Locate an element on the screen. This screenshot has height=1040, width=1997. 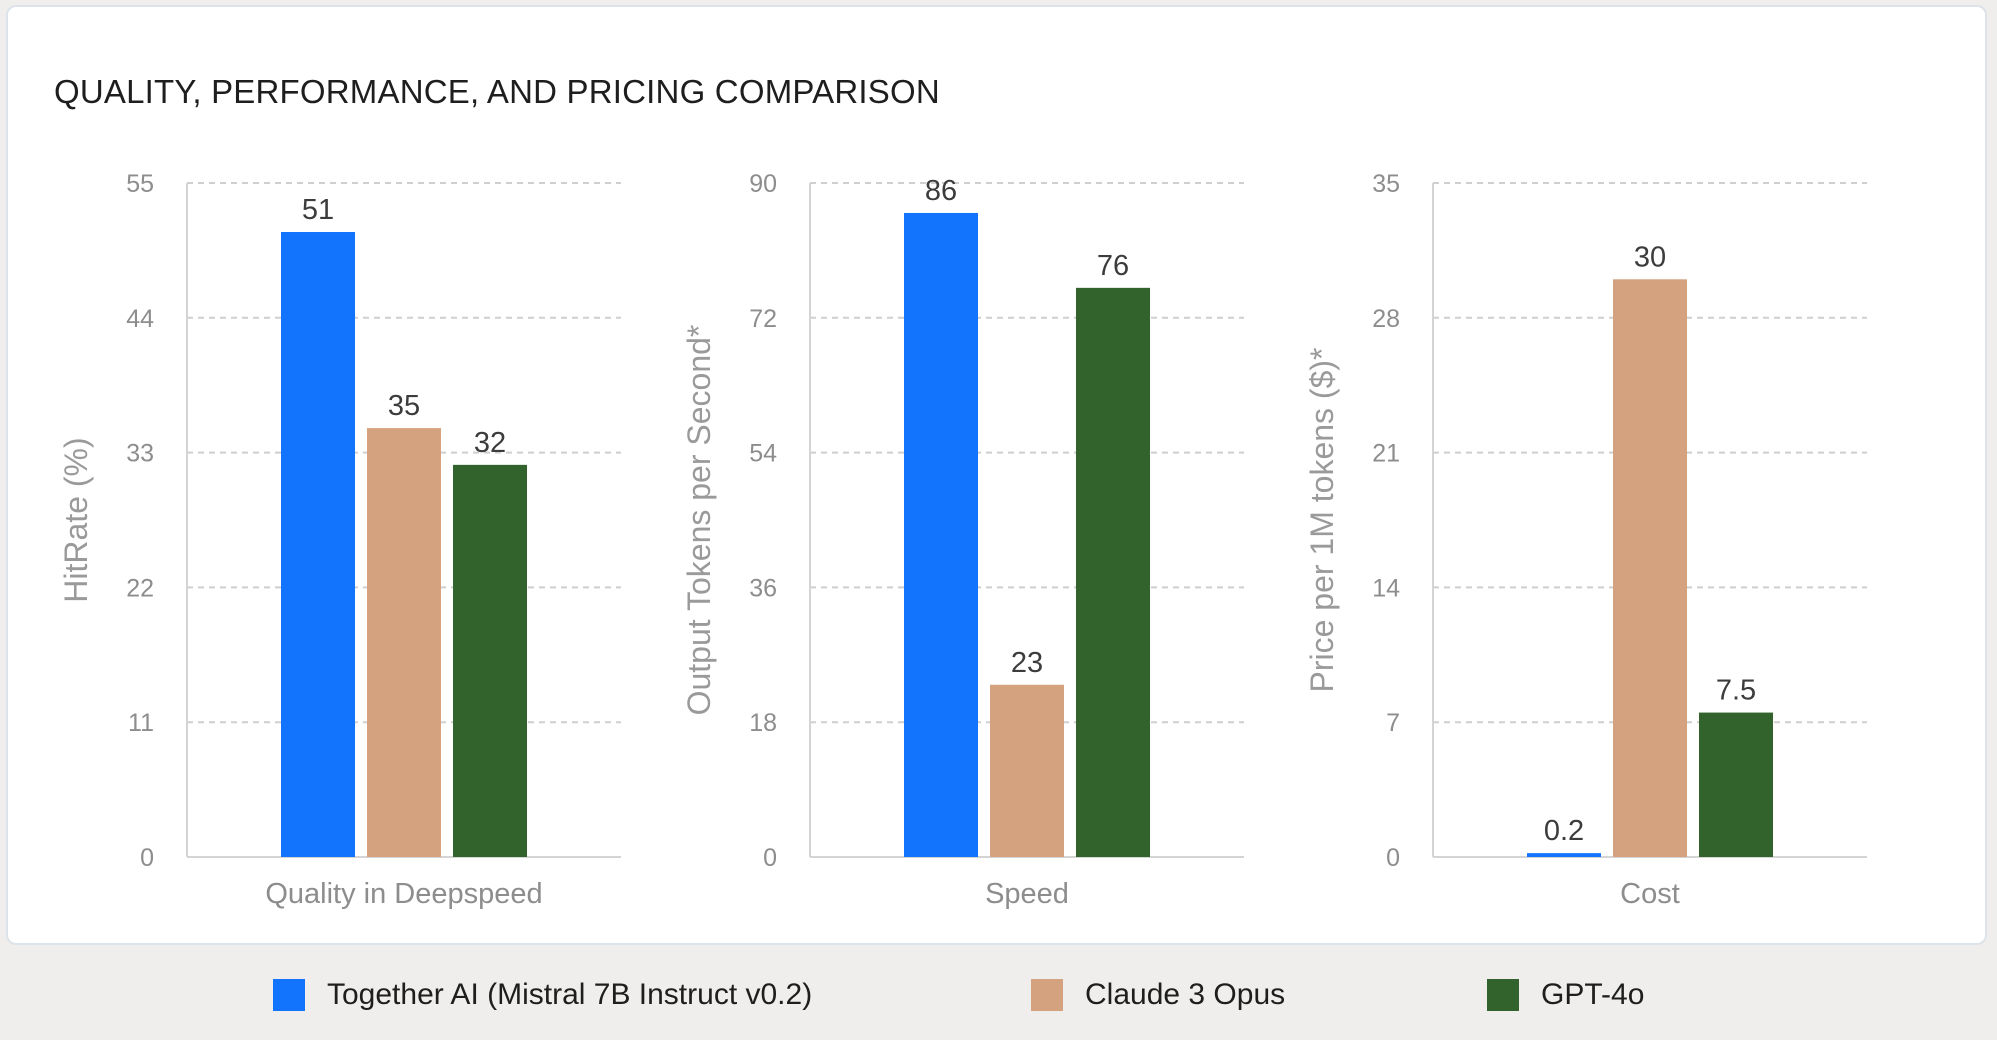
speed-ytick-label: 36 is located at coordinates (763, 588).